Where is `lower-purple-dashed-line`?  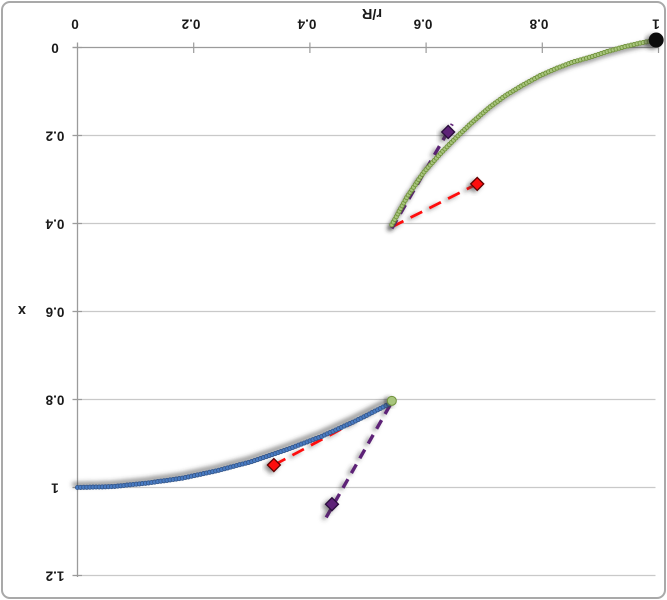 lower-purple-dashed-line is located at coordinates (359, 460).